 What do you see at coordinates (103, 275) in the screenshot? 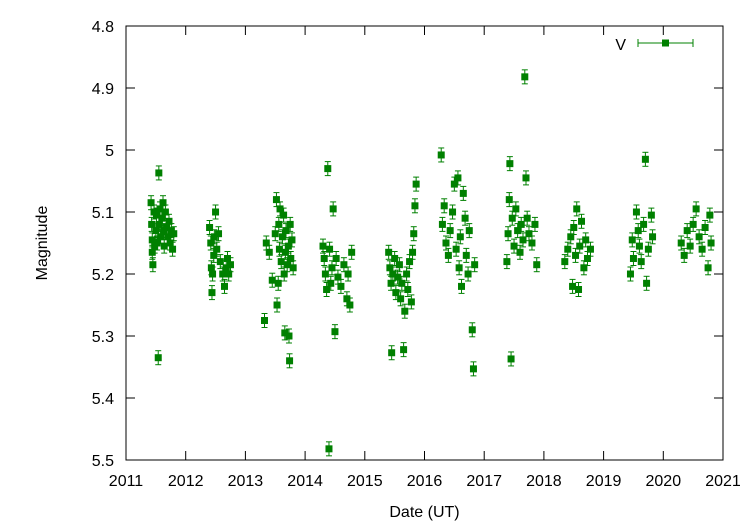
I see `y-tick-label: 5.2` at bounding box center [103, 275].